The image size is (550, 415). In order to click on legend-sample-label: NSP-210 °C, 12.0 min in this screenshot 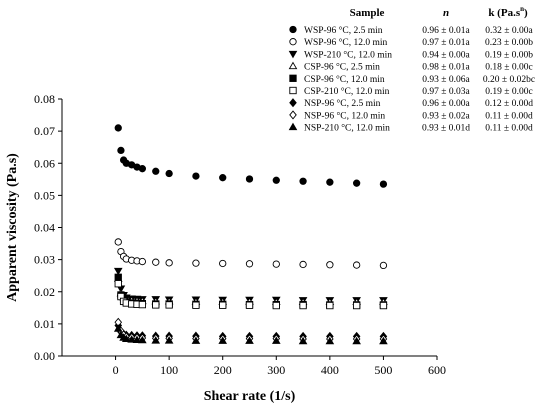, I will do `click(347, 128)`.